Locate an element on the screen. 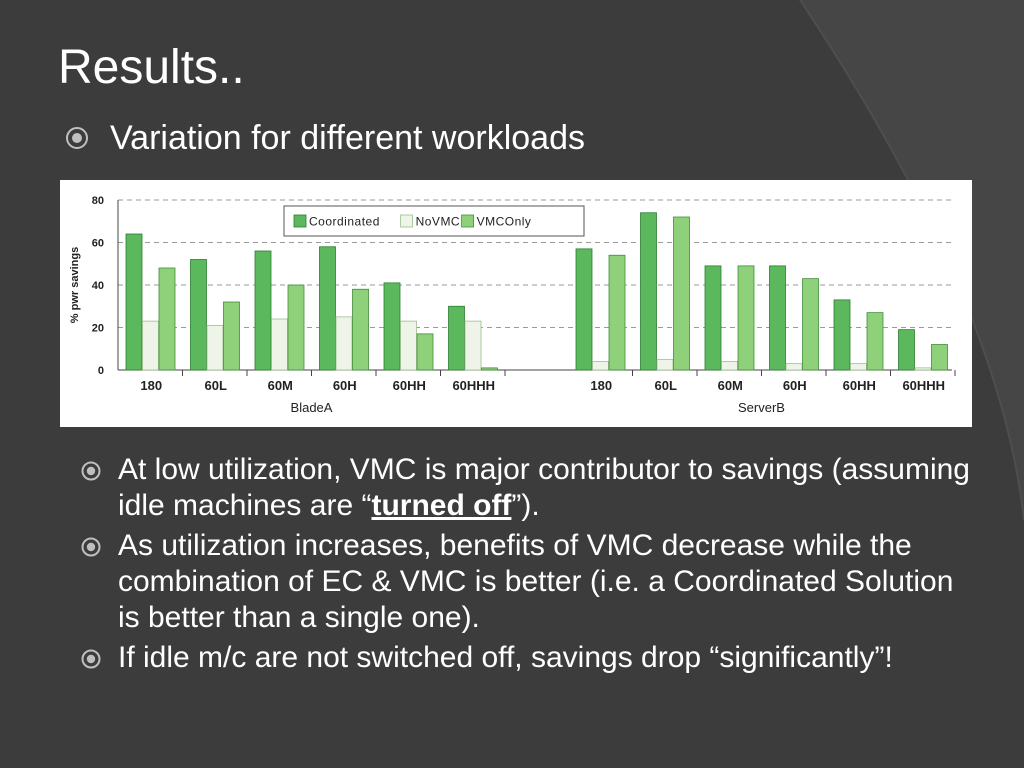  legend-box is located at coordinates (434, 221).